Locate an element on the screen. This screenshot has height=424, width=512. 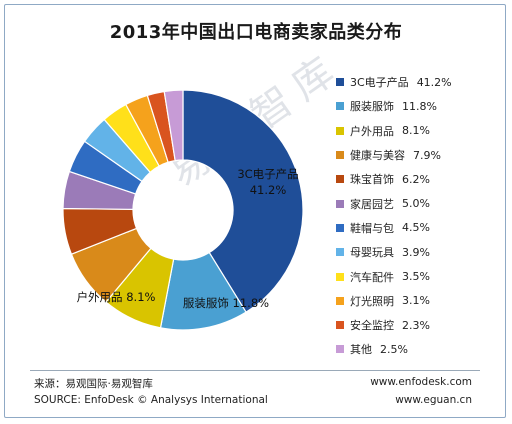
legend-value-3: 8.1% is located at coordinates (416, 131).